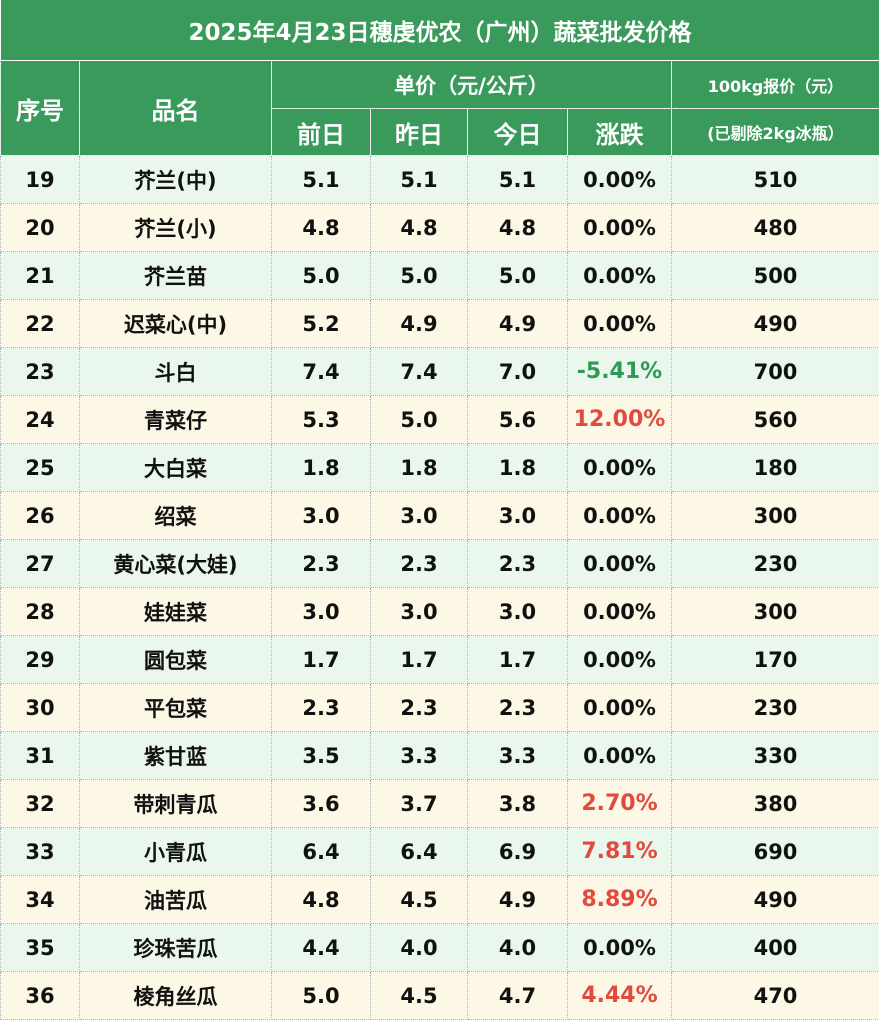 Image resolution: width=879 pixels, height=1020 pixels. What do you see at coordinates (40, 179) in the screenshot?
I see `cell-seq: 19` at bounding box center [40, 179].